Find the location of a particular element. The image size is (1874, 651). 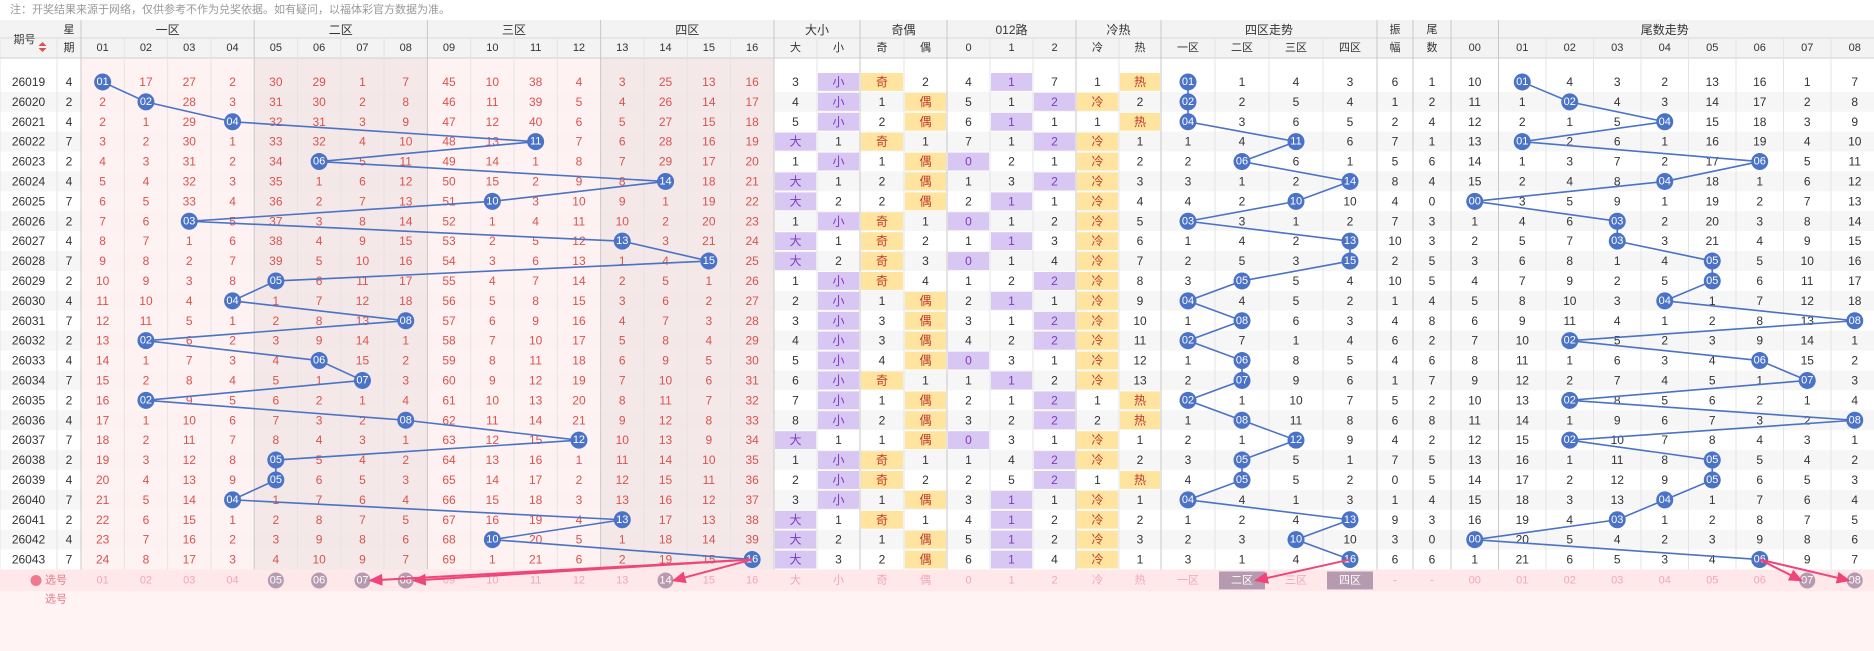

even-highlight is located at coordinates (925, 300).